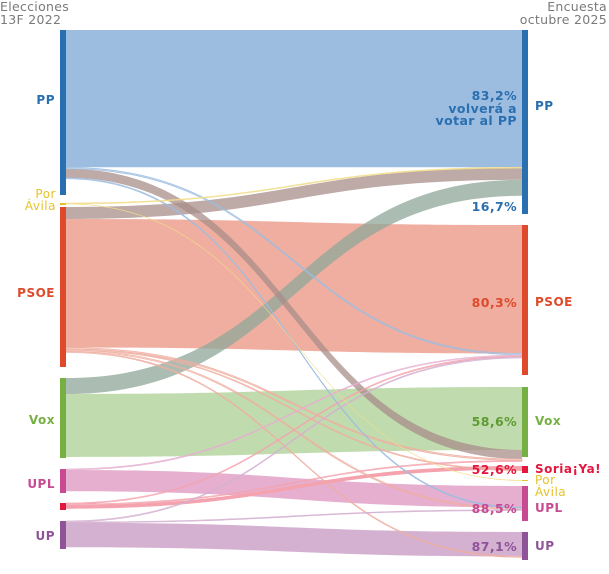 Image resolution: width=609 pixels, height=574 pixels. Describe the element at coordinates (525, 546) in the screenshot. I see `right-node-up` at that location.